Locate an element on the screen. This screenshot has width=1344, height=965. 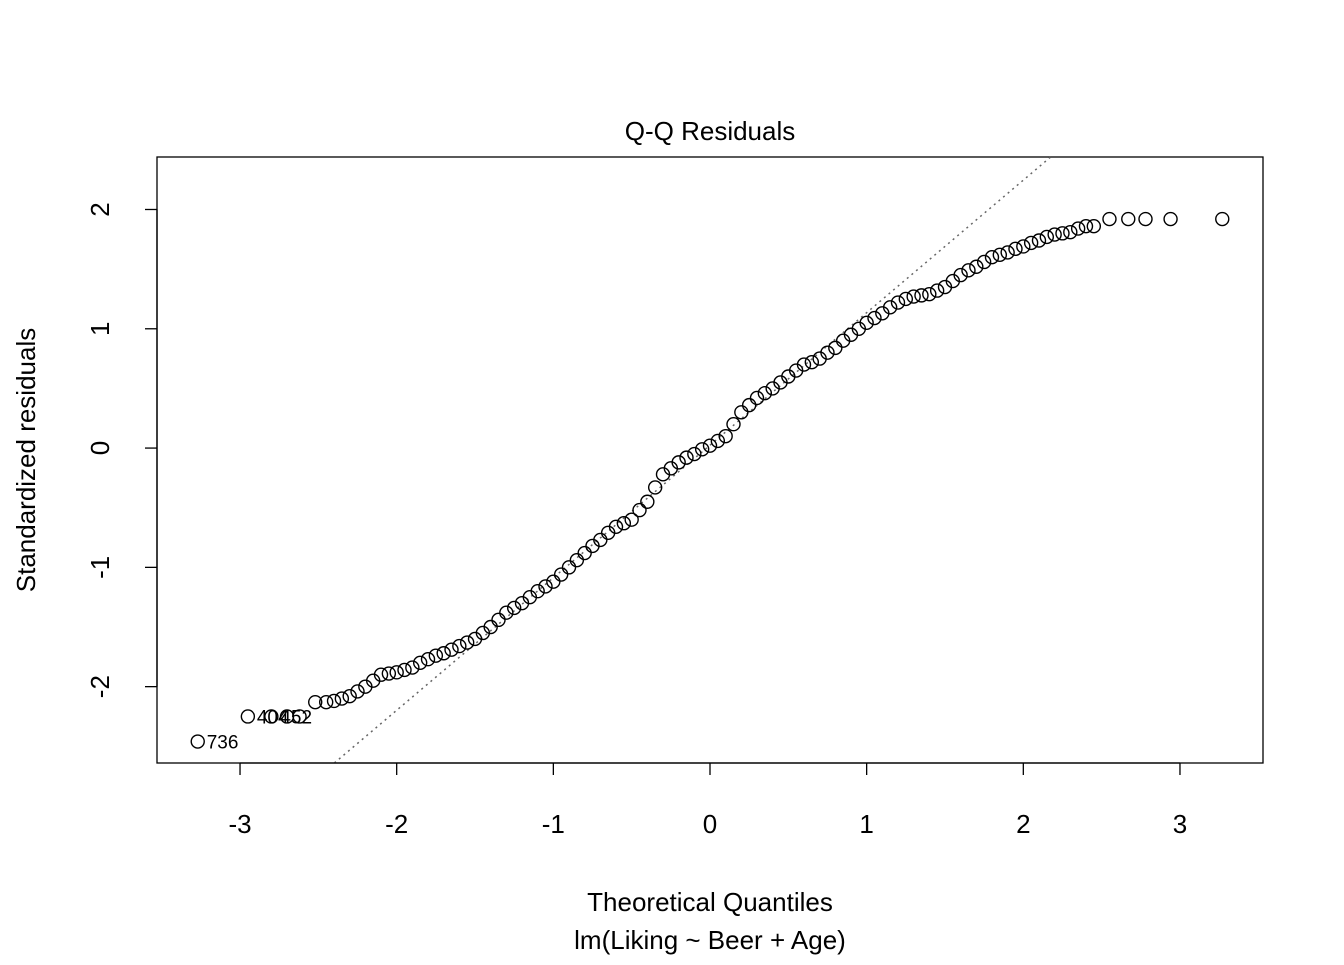
y-tick-label: -1 is located at coordinates (100, 567).